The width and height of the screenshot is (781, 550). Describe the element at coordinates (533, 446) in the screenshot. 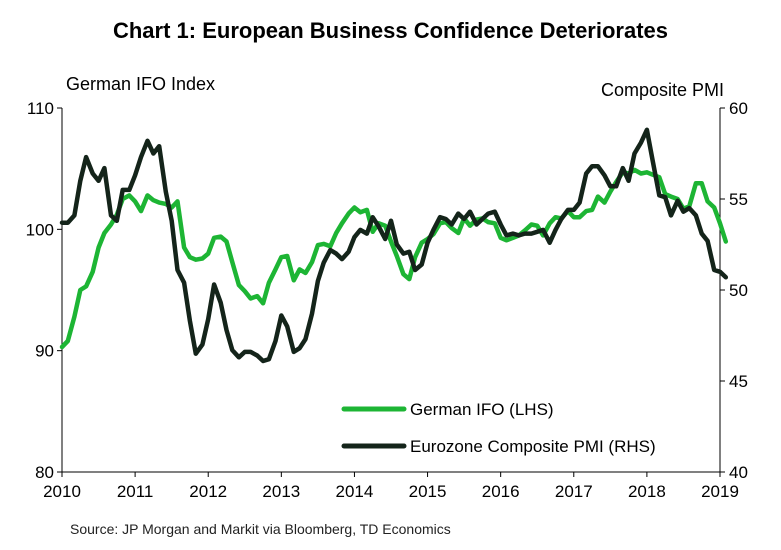

I see `legend-label-eurozone-pmi: Eurozone Composite PMI (RHS)` at that location.